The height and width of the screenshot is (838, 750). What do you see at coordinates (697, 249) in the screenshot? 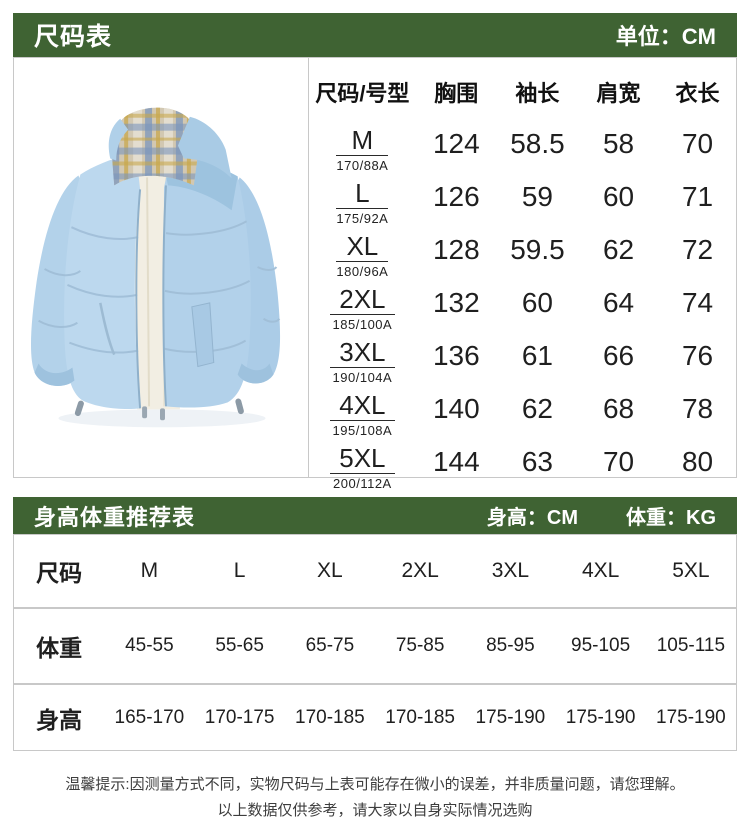
I see `length-cell: 72` at bounding box center [697, 249].